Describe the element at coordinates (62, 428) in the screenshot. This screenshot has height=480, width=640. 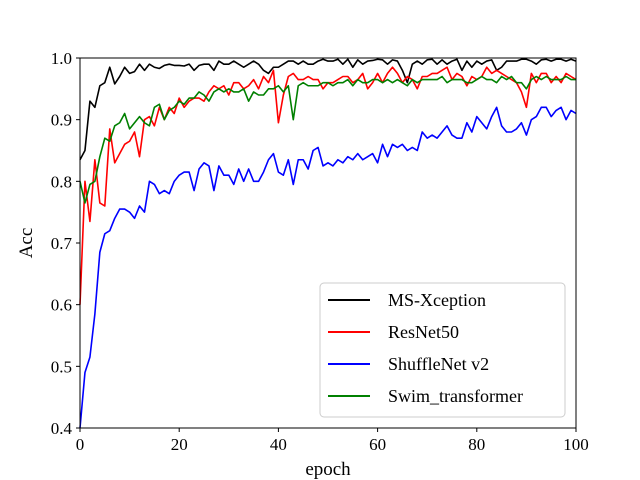
I see `y-tick-label: 0.4` at that location.